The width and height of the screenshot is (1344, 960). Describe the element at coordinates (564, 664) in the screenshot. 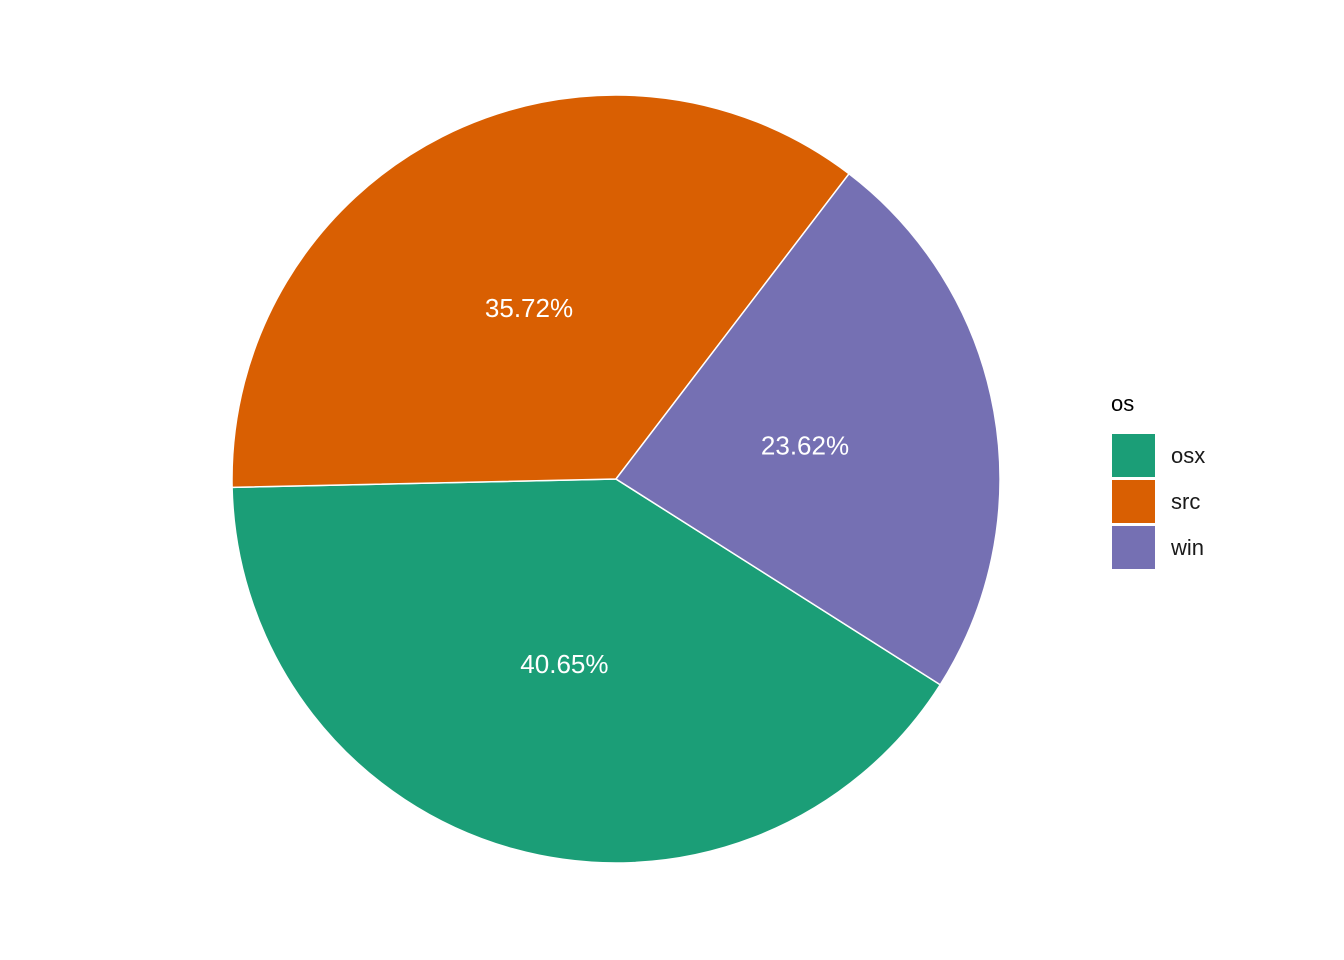

I see `pie-label-osx: 40.65%` at that location.